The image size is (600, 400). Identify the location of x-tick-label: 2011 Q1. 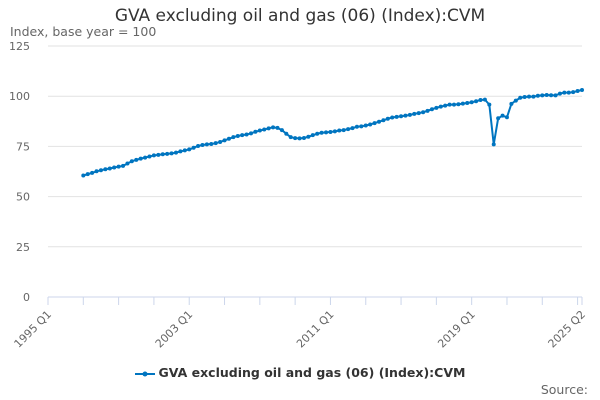
(315, 329).